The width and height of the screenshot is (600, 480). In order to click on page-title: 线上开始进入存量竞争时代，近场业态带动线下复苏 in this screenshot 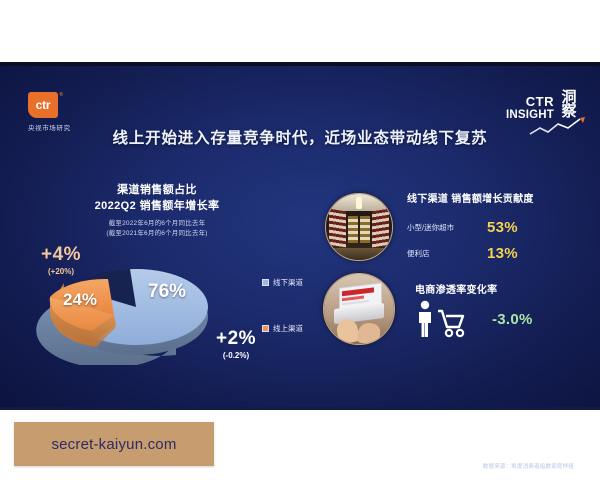, I will do `click(300, 138)`.